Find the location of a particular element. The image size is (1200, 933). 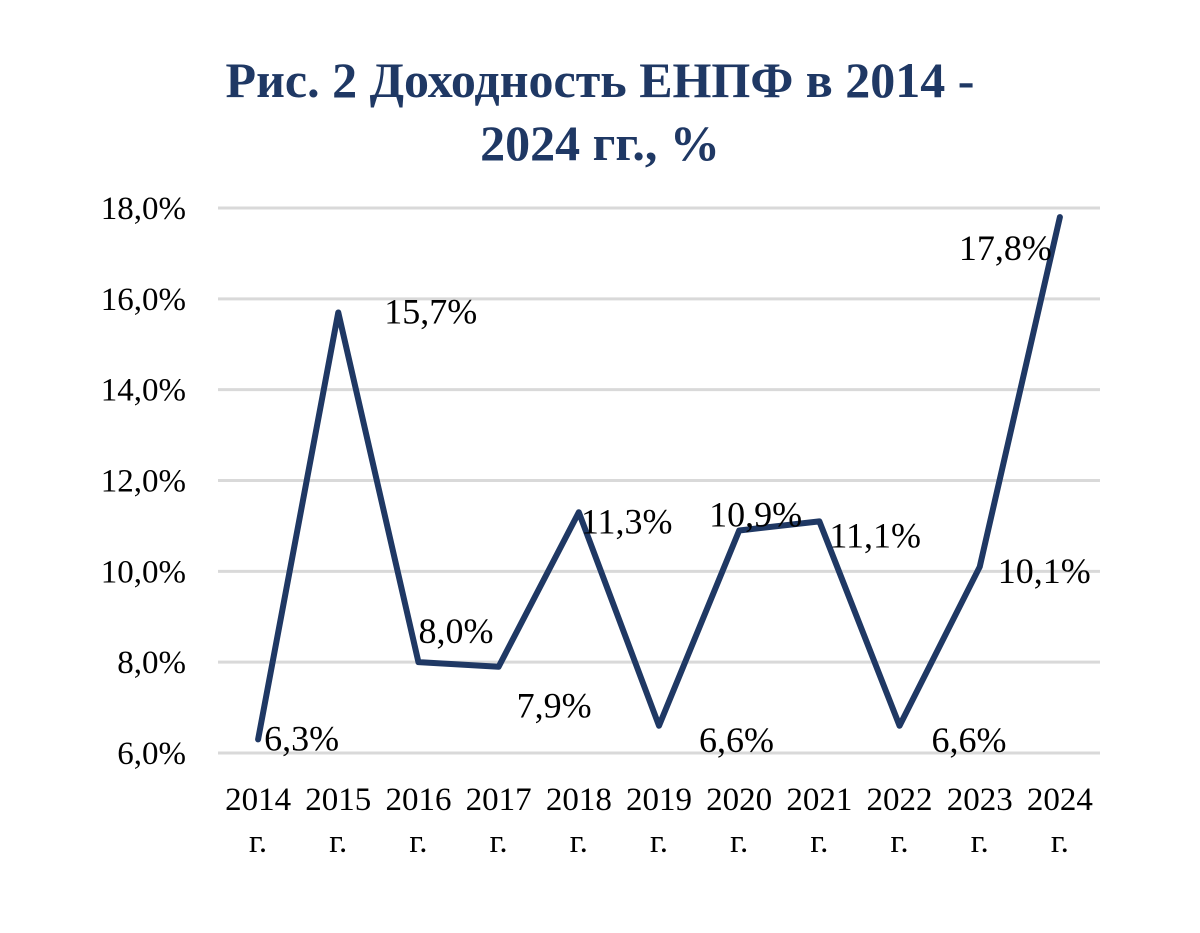

y-tick-label: 12,0% is located at coordinates (143, 482).